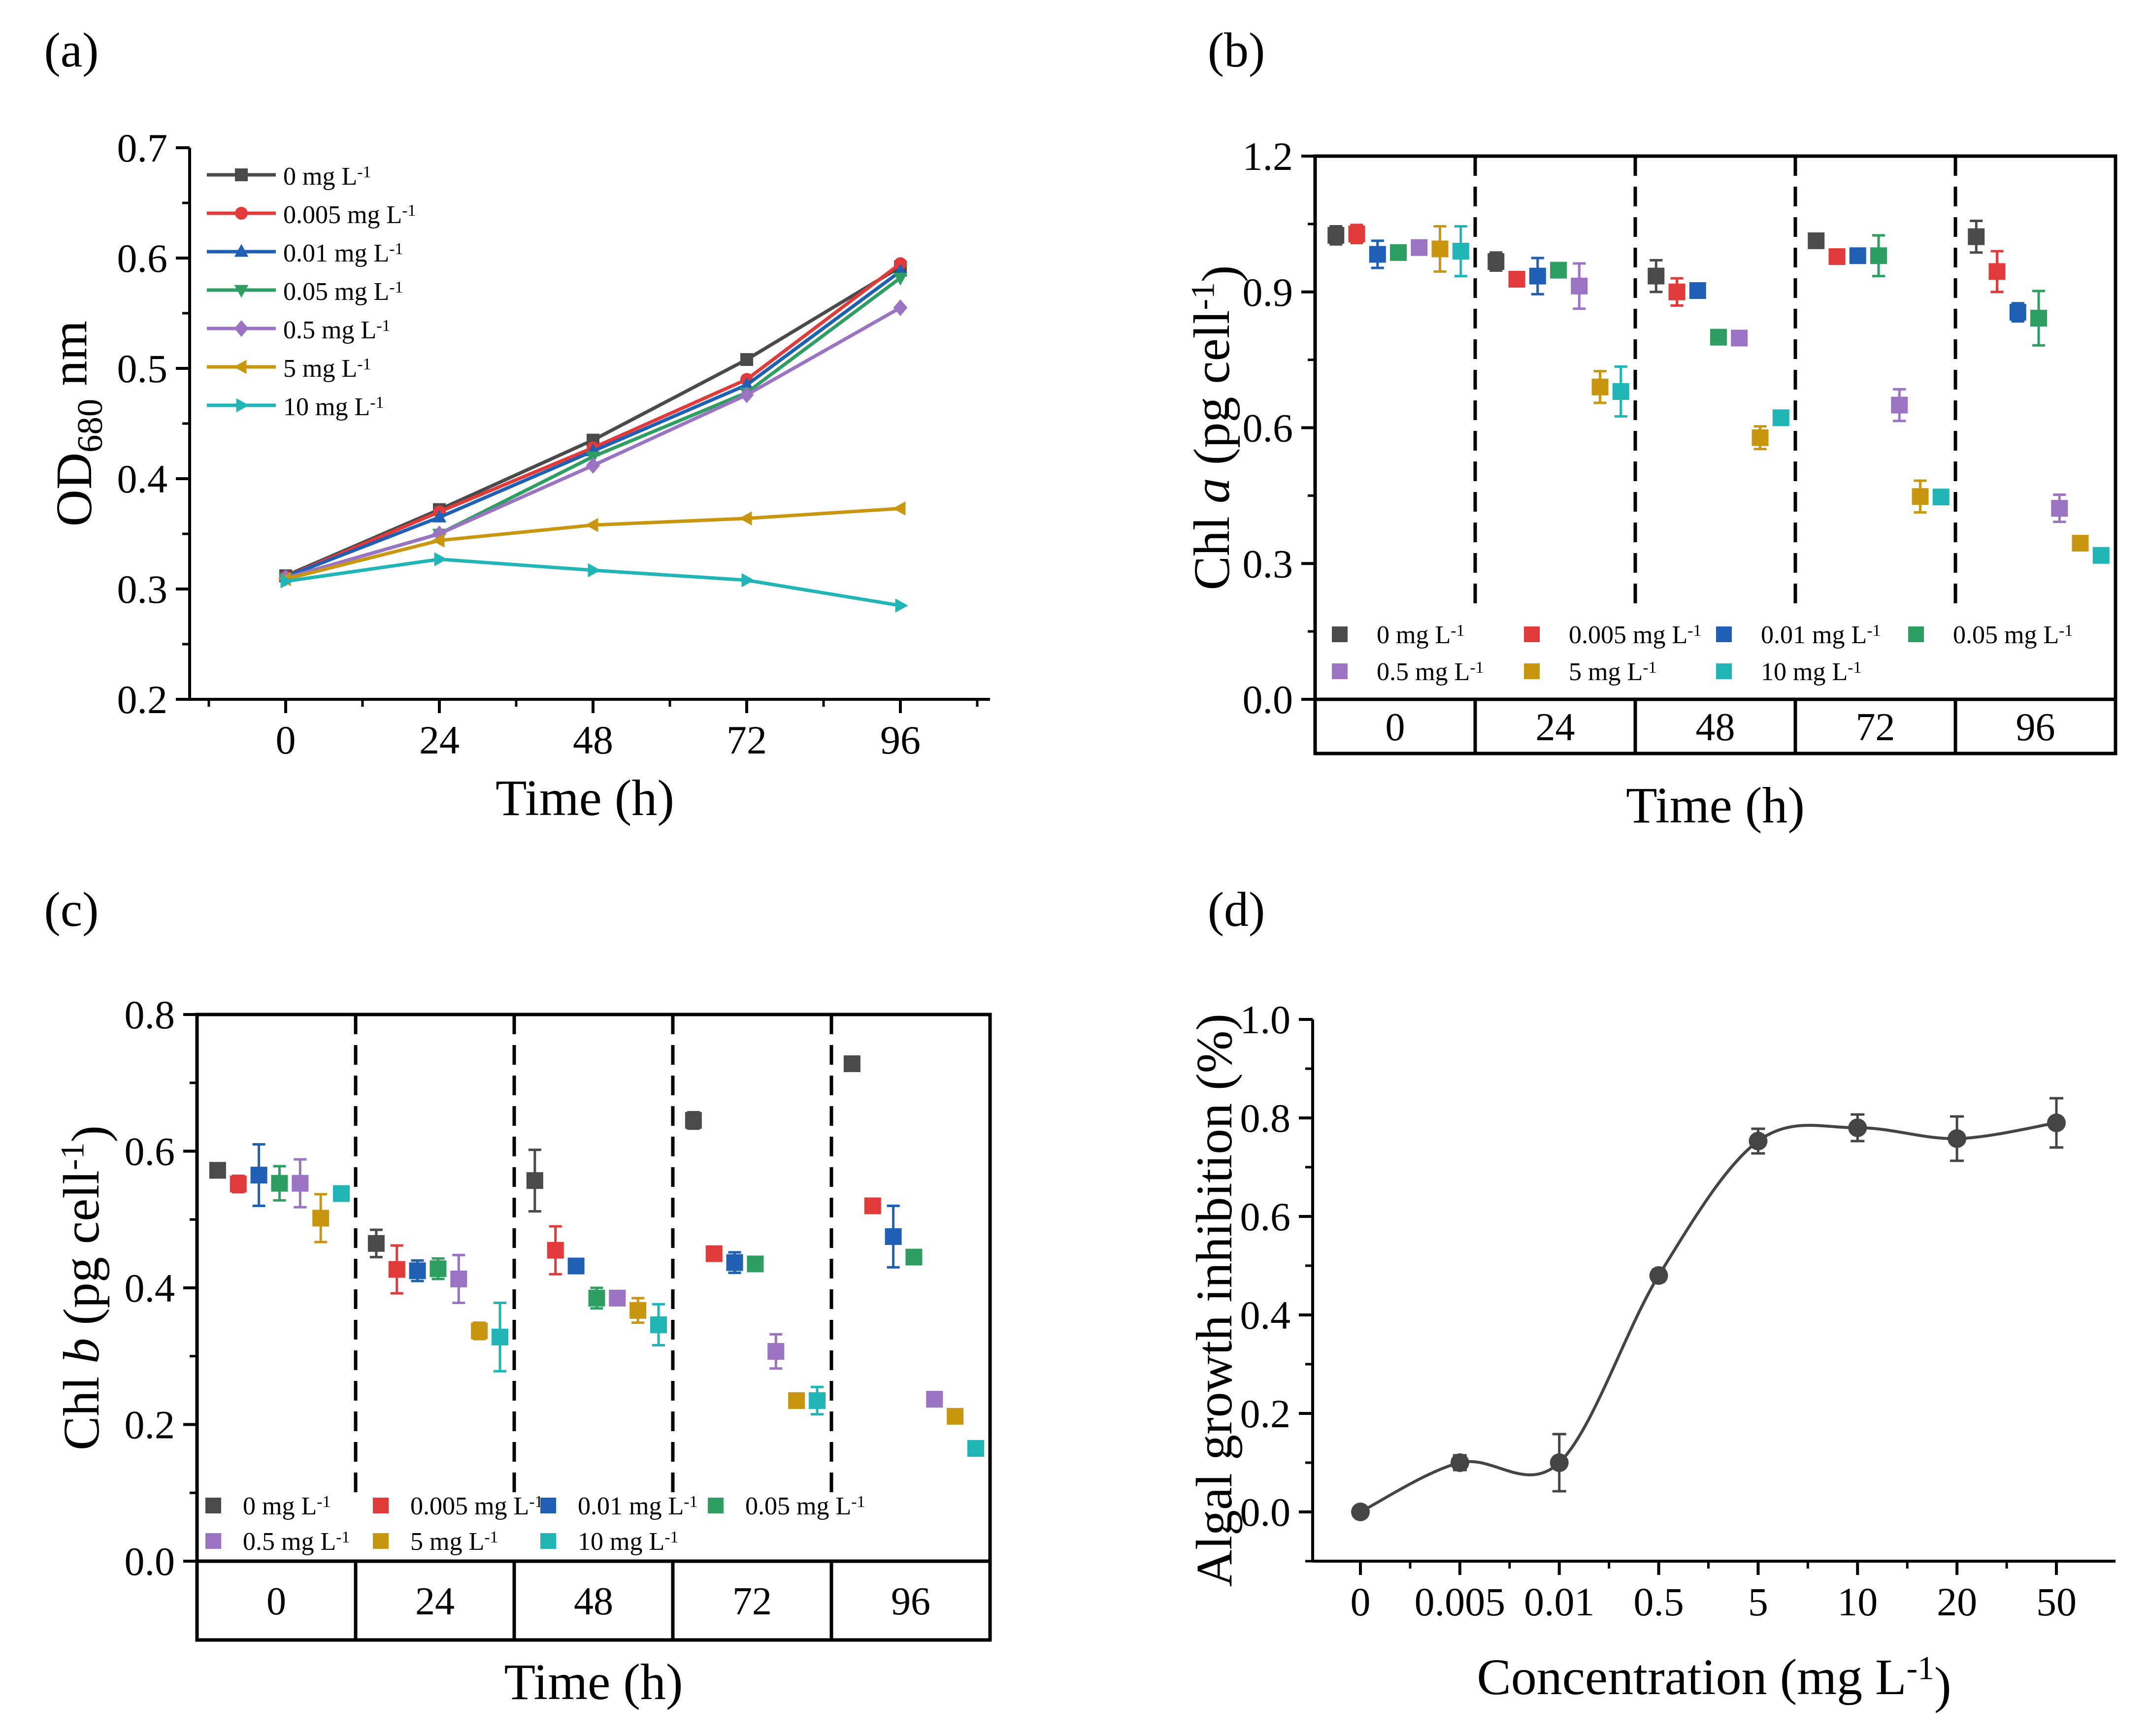 This screenshot has height=1736, width=2149. What do you see at coordinates (2035, 727) in the screenshot?
I see `category-label: 96` at bounding box center [2035, 727].